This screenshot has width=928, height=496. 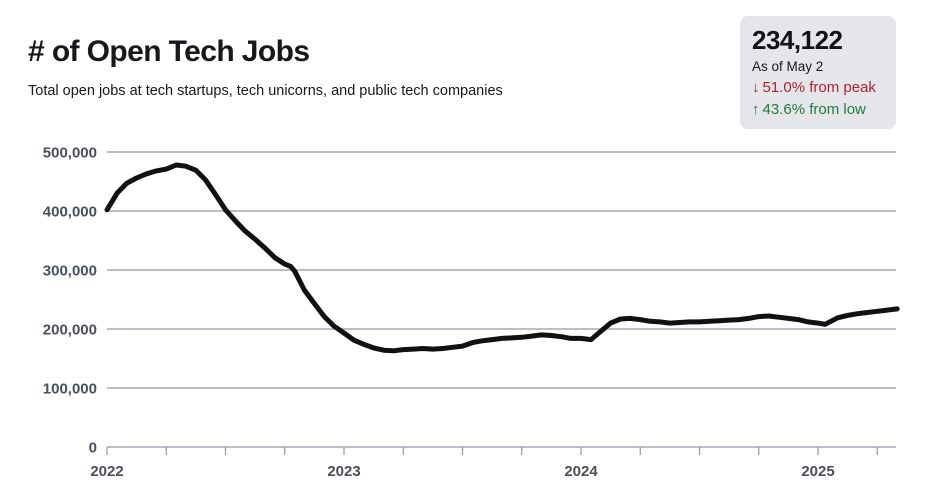 What do you see at coordinates (70, 330) in the screenshot?
I see `y-axis-label: 200,000` at bounding box center [70, 330].